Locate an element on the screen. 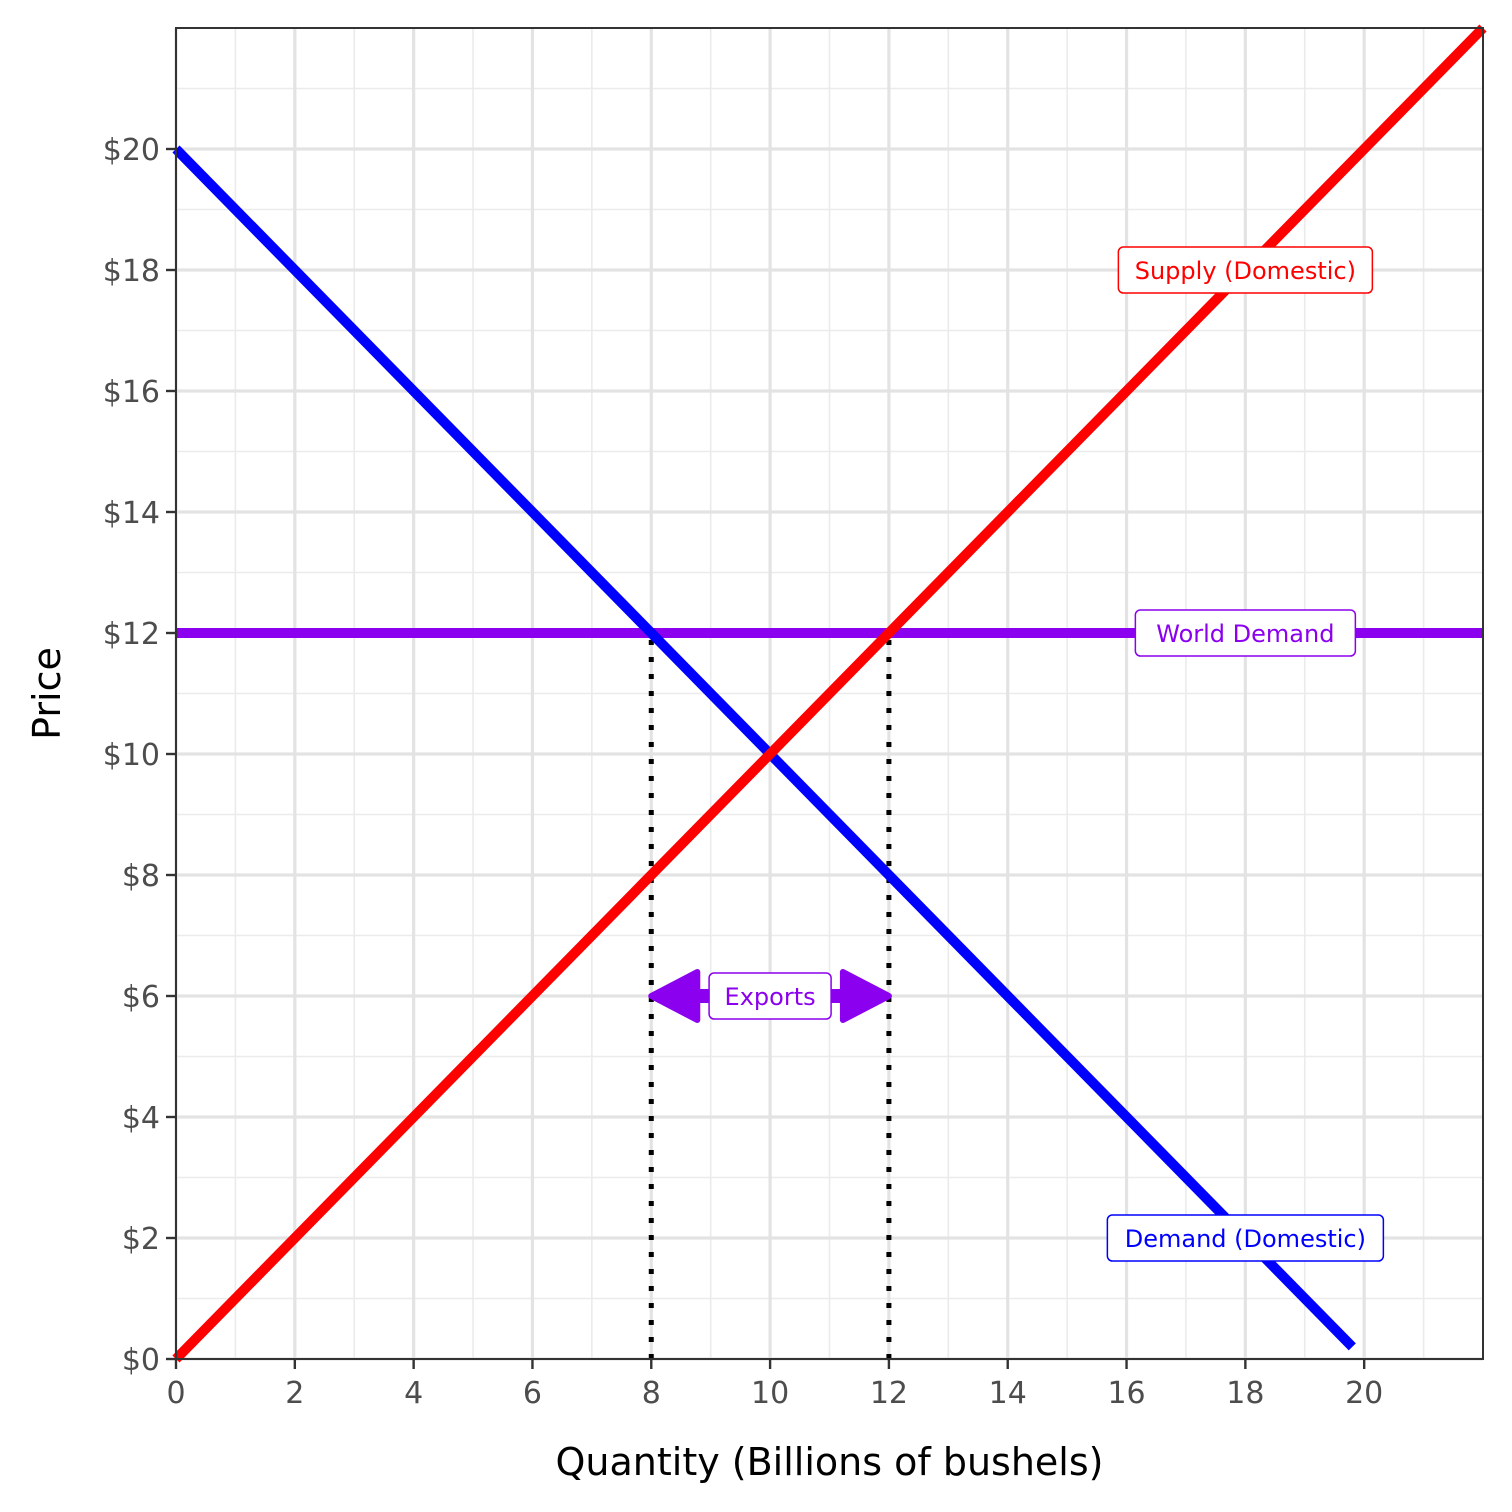 The height and width of the screenshot is (1512, 1512). y-tick-label: $4 is located at coordinates (141, 1118).